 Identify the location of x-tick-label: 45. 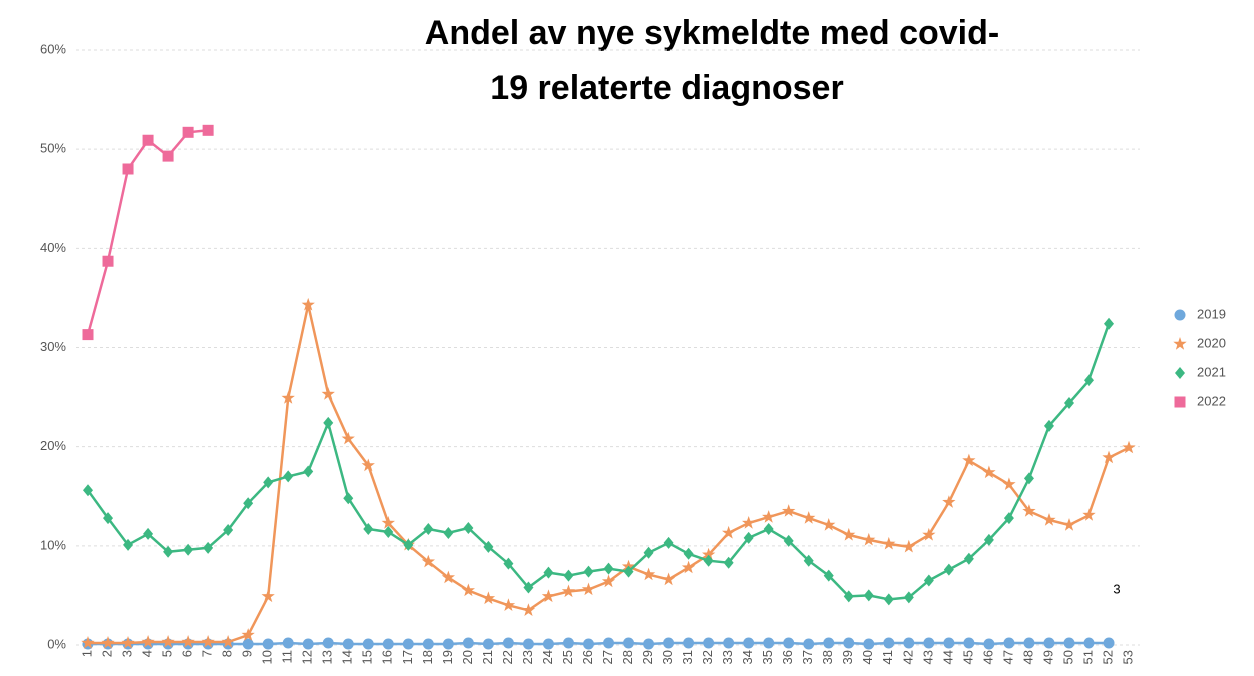
(967, 657).